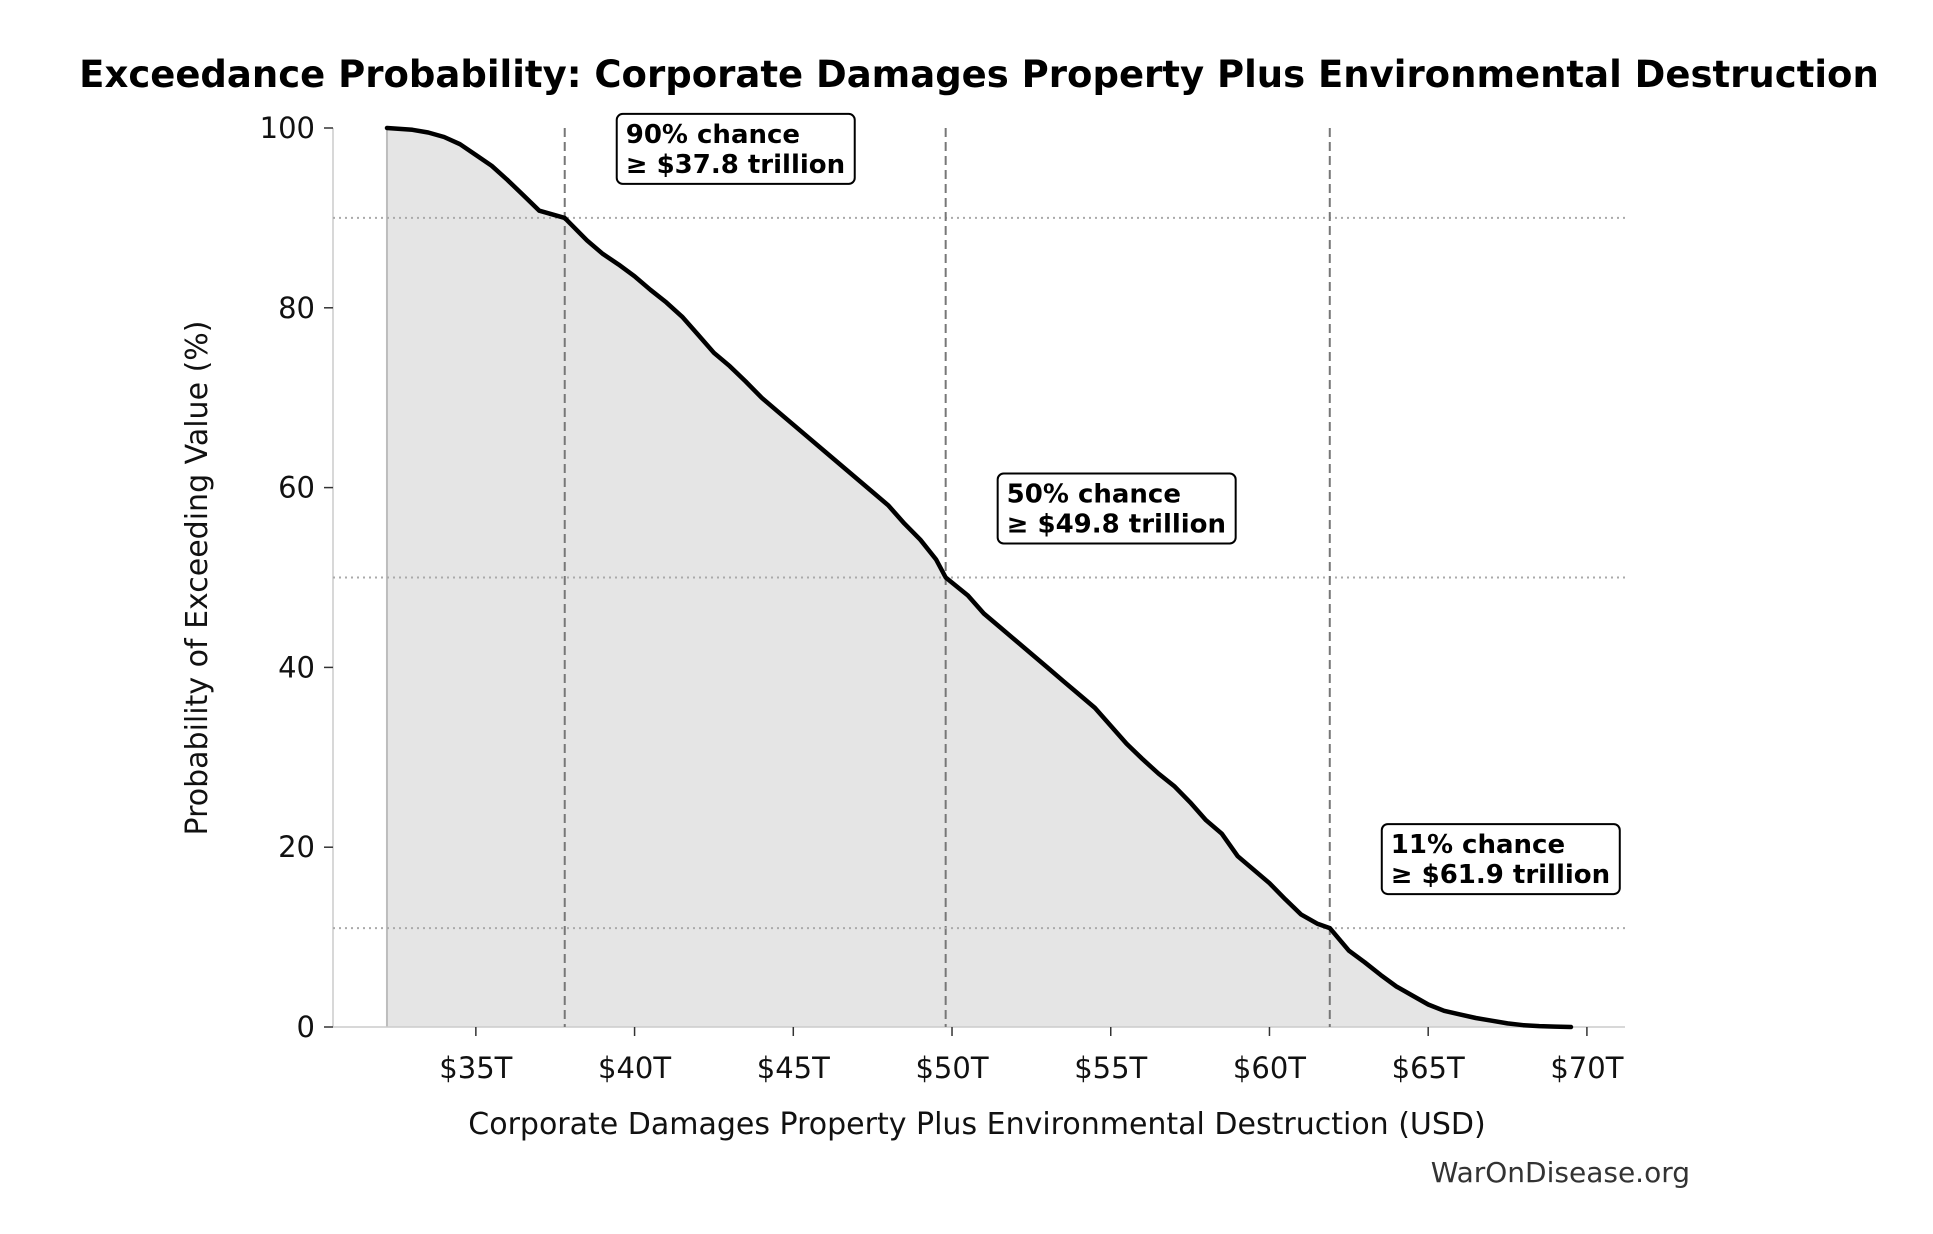 This screenshot has width=1933, height=1234. What do you see at coordinates (1428, 1068) in the screenshot?
I see `x-tick-label: $65T` at bounding box center [1428, 1068].